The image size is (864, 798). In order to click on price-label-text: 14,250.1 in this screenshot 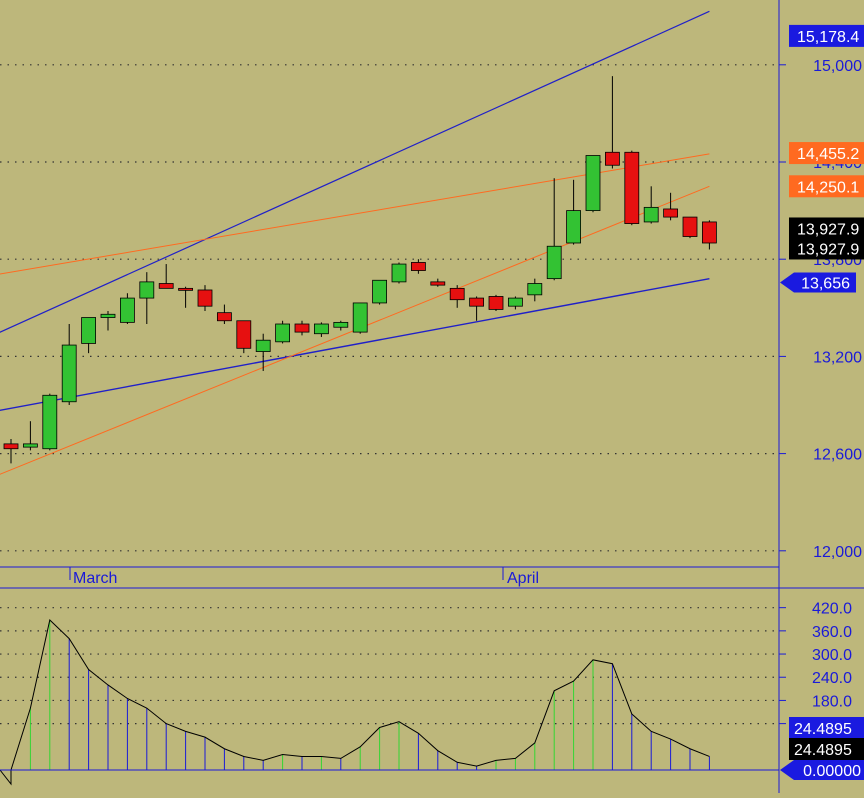, I will do `click(828, 187)`.